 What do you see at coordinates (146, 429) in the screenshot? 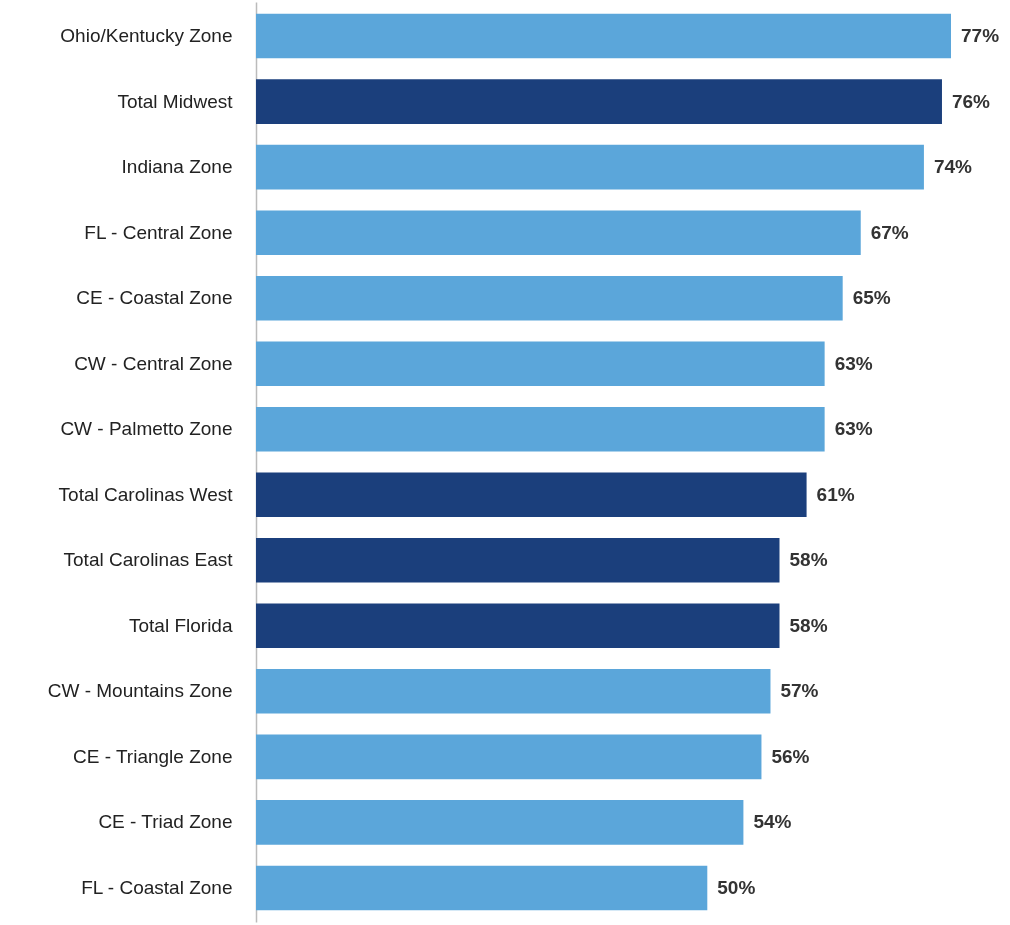
I see `y-tick-label: CW - Palmetto Zone` at bounding box center [146, 429].